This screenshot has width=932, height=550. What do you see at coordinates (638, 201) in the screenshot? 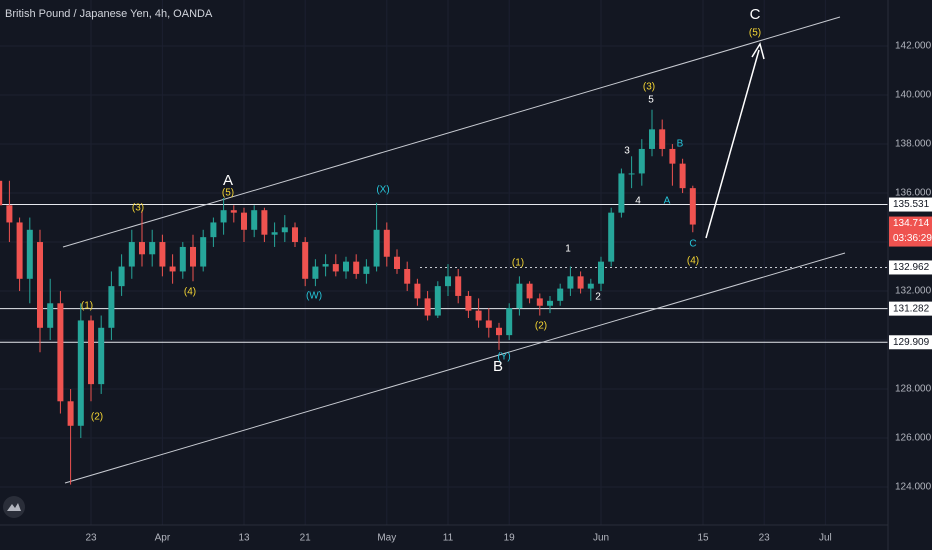
I see `wave-label: 4` at bounding box center [638, 201].